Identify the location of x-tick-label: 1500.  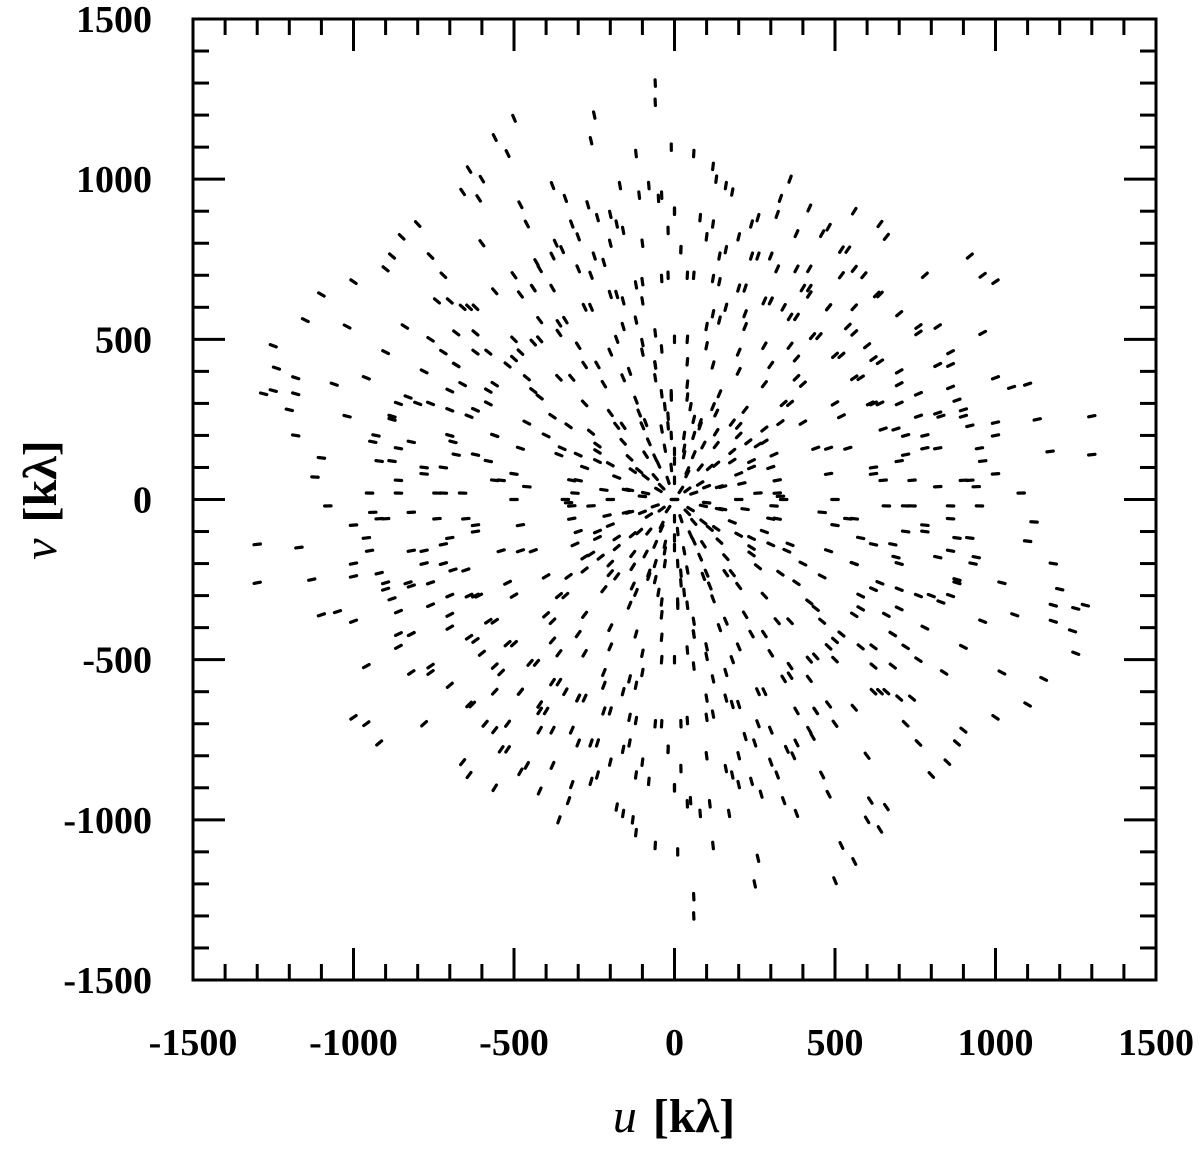
(1156, 1043).